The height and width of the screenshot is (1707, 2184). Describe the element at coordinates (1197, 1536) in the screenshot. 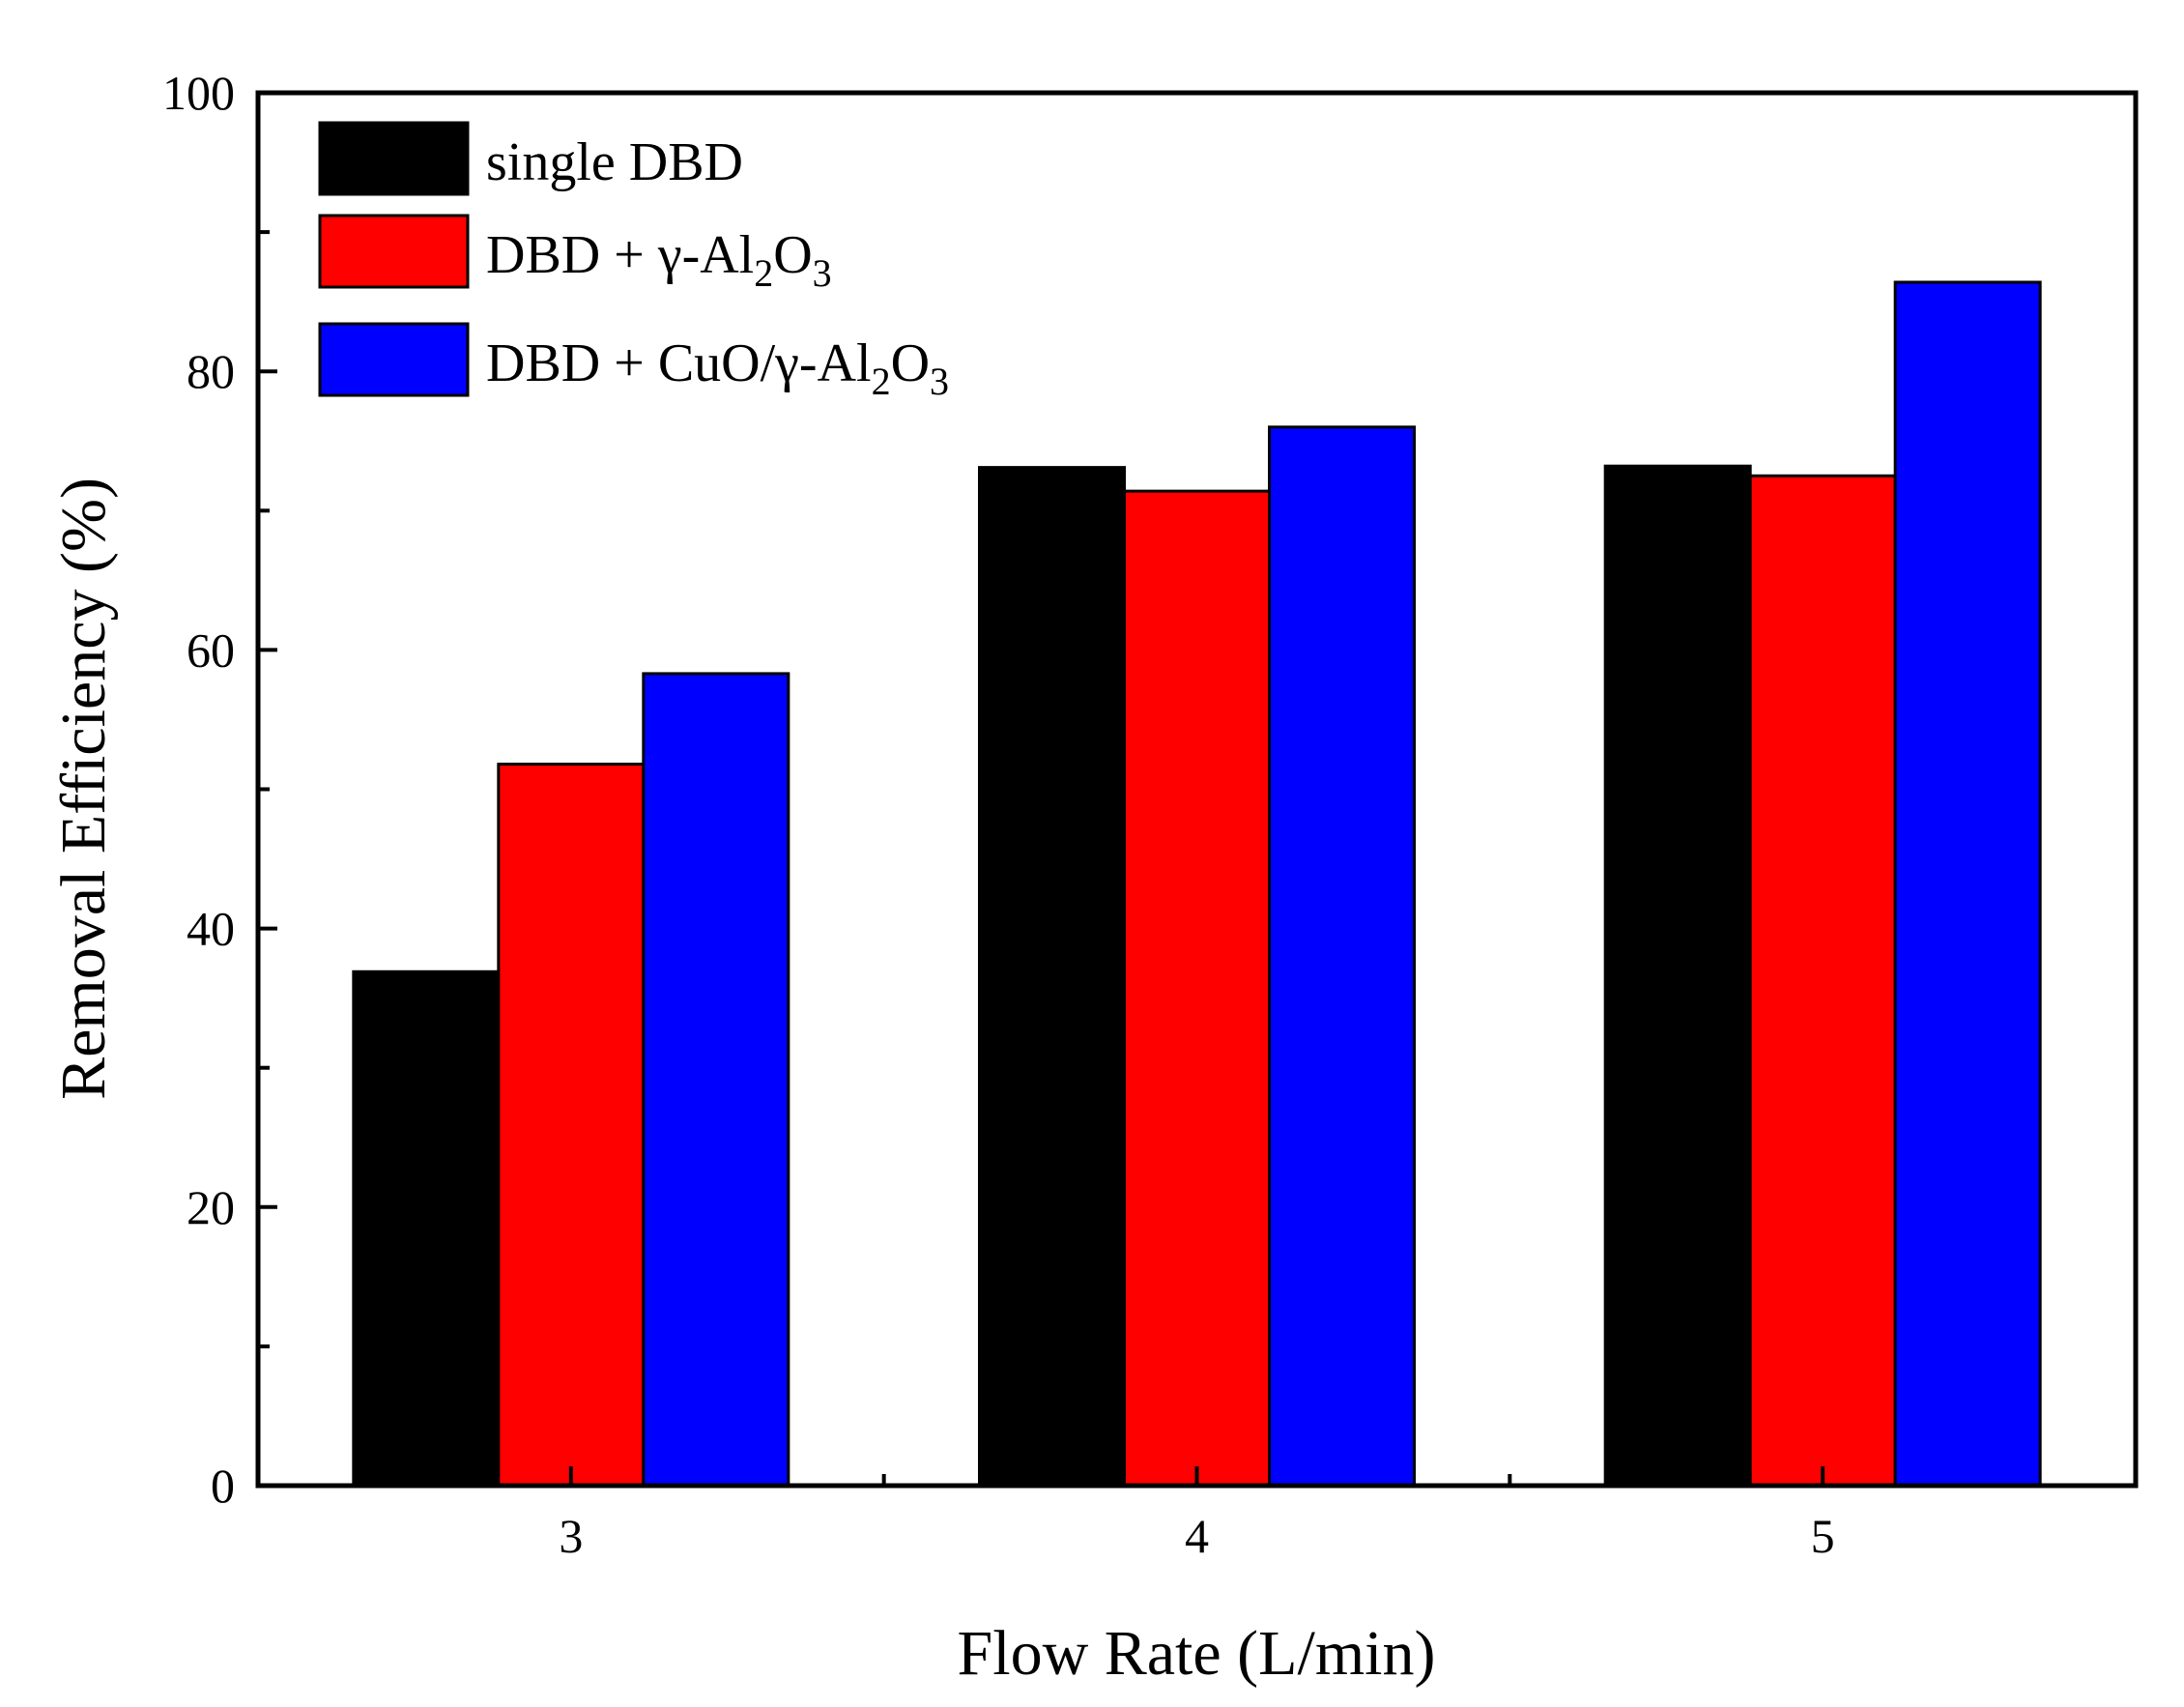

I see `x-tick-label: 4` at that location.